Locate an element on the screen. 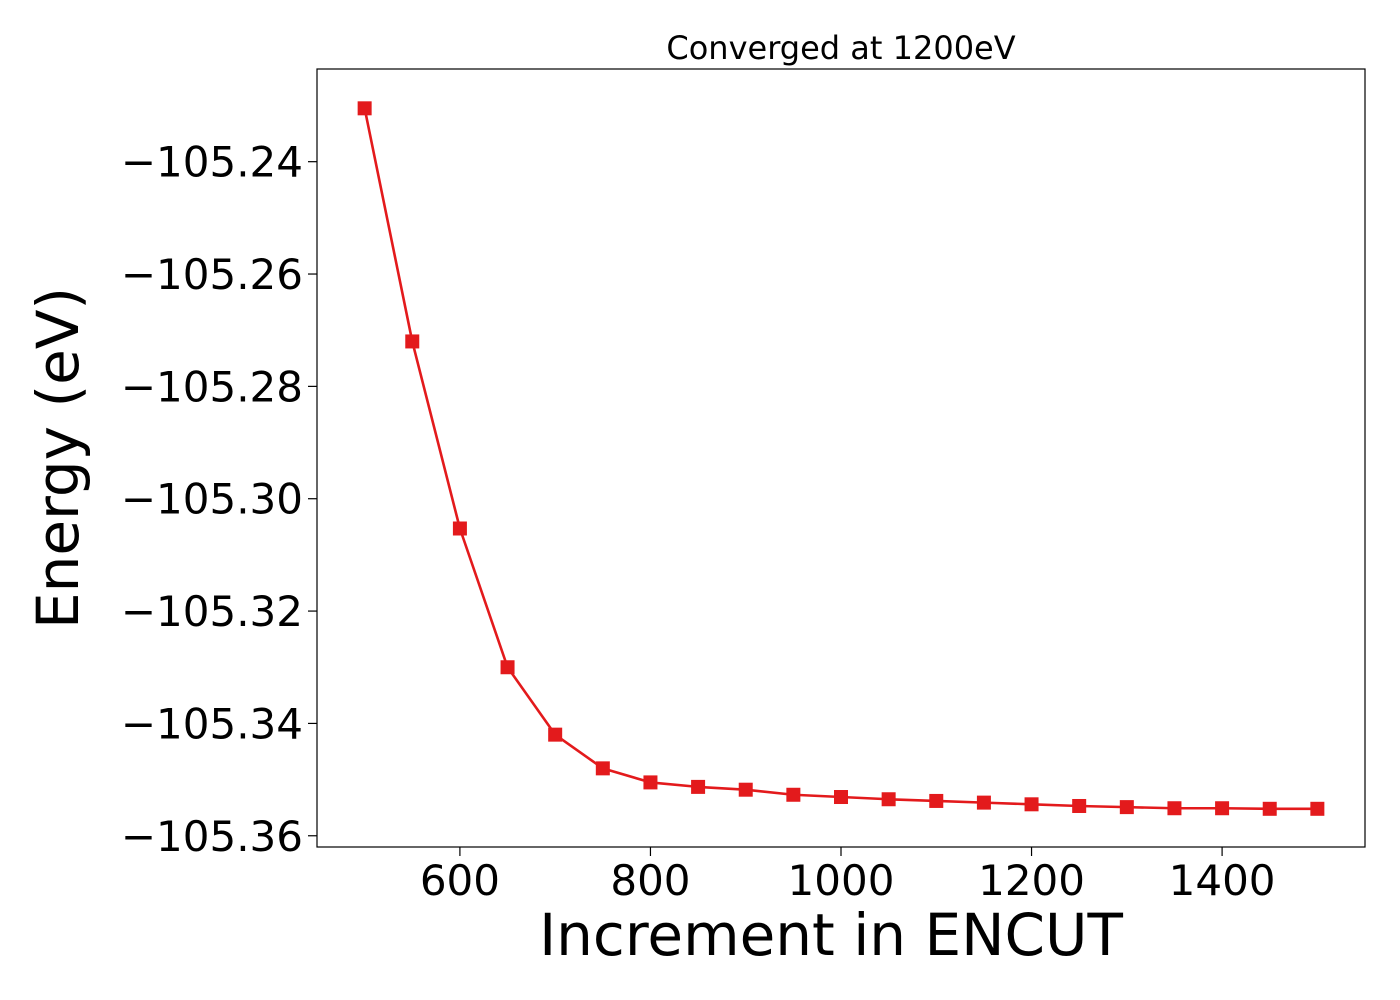 The width and height of the screenshot is (1400, 1000). y-tick-label: −105.28 is located at coordinates (212, 386).